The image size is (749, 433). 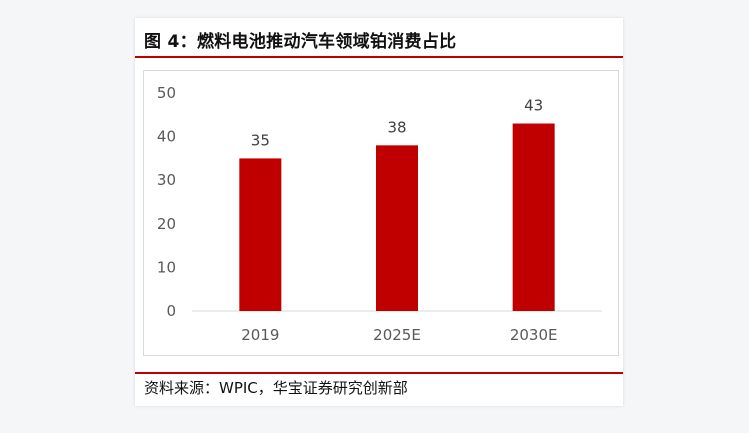 What do you see at coordinates (171, 311) in the screenshot?
I see `y-tick-label: 0` at bounding box center [171, 311].